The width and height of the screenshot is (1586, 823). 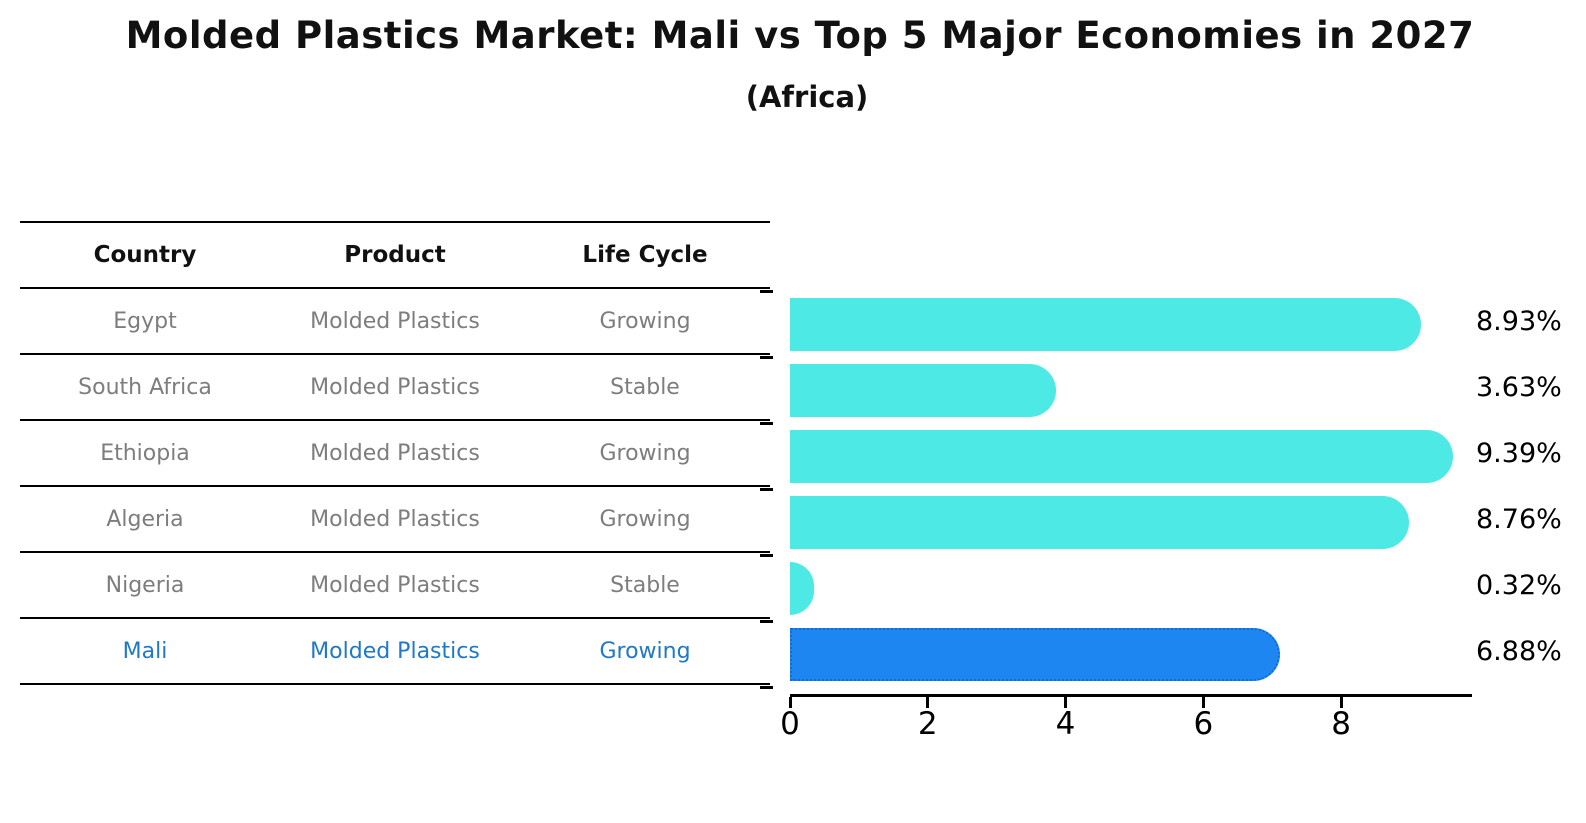 What do you see at coordinates (1106, 324) in the screenshot?
I see `bar-egypt` at bounding box center [1106, 324].